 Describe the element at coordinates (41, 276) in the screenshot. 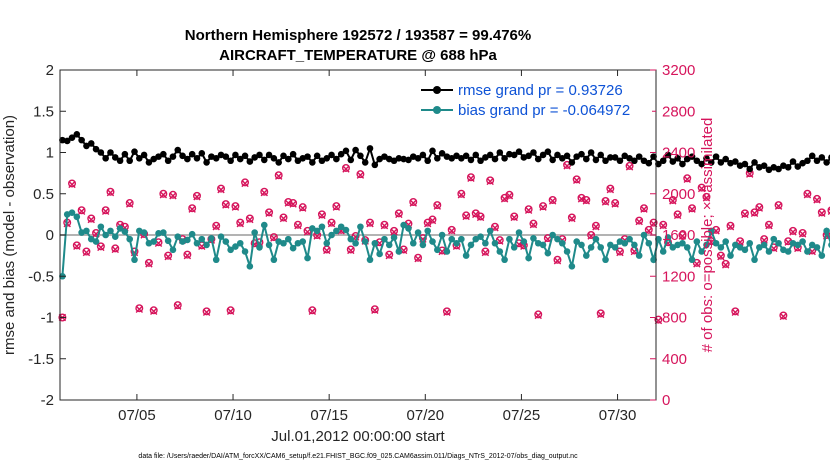

I see `y-left-tick-label: -0.5` at that location.